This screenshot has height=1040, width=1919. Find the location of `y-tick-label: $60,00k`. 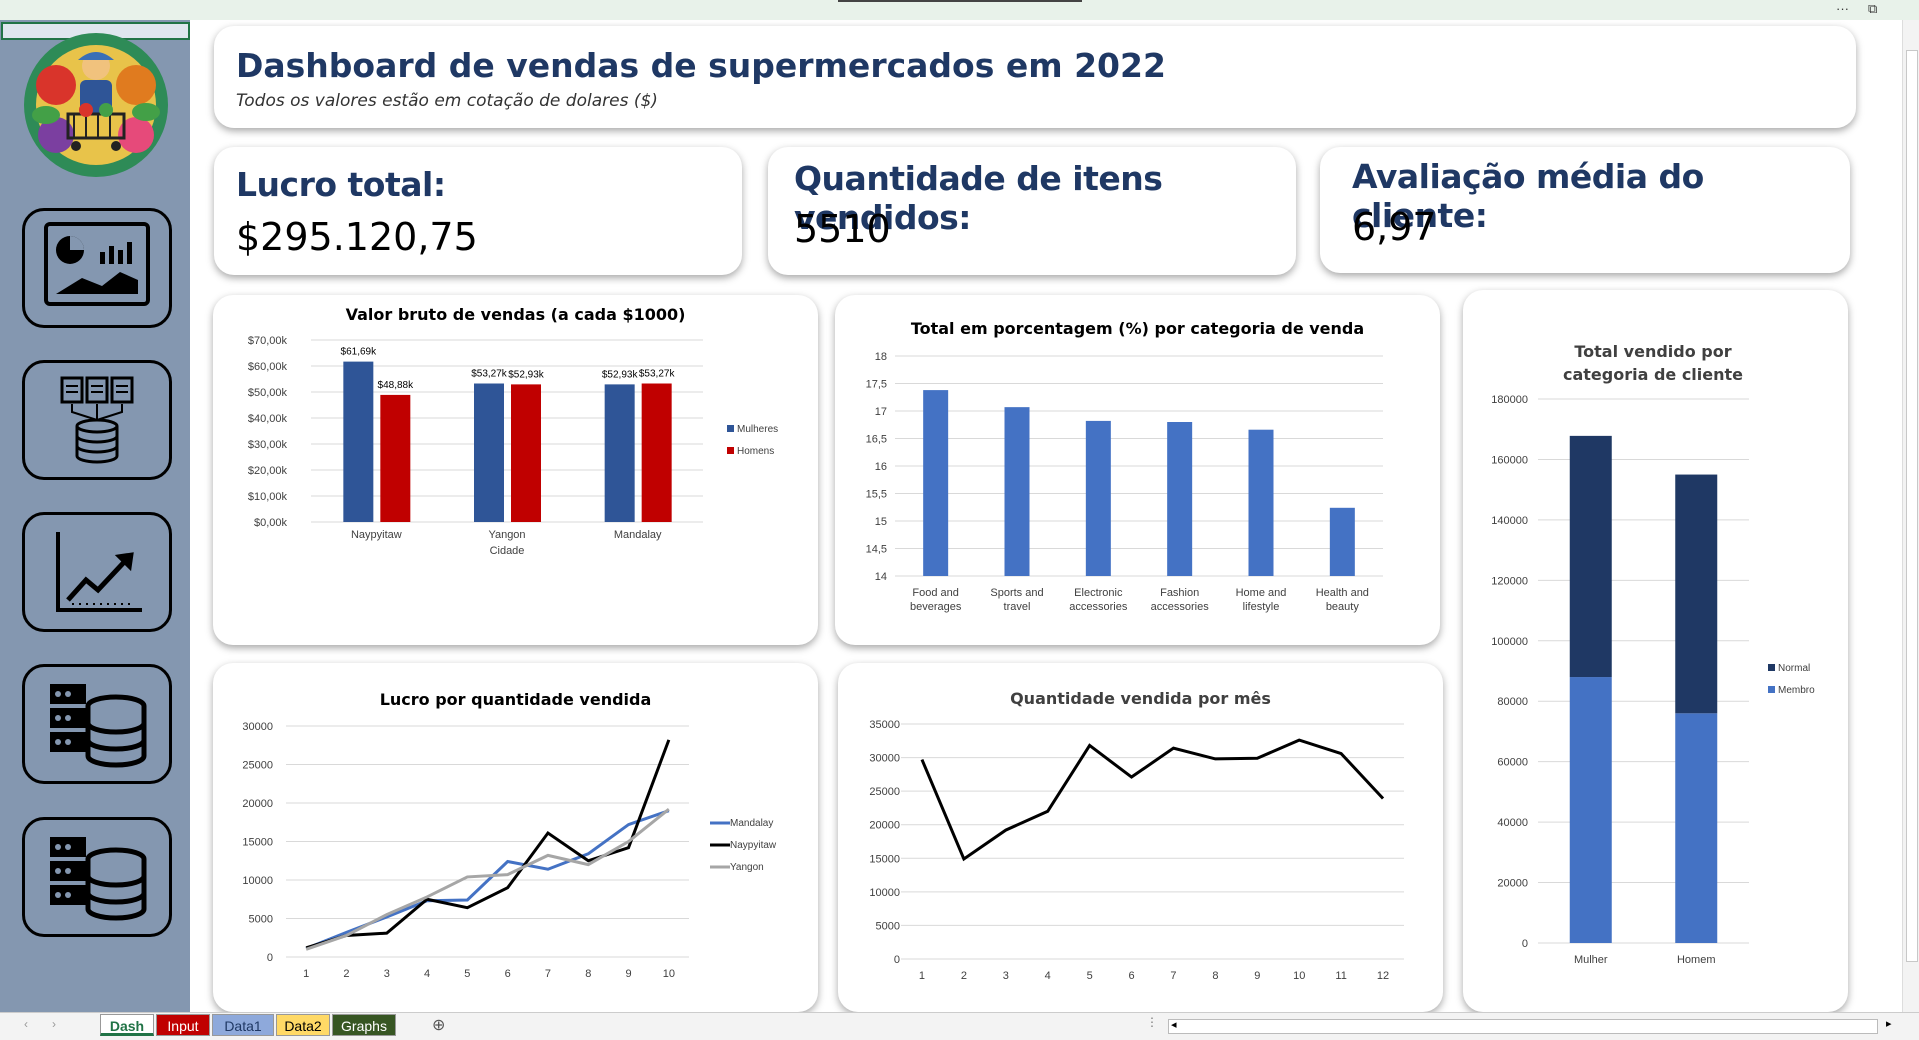

y-tick-label: $60,00k is located at coordinates (268, 367).